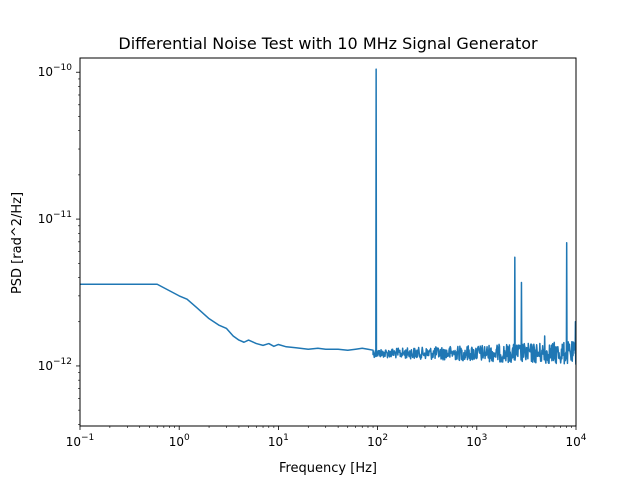  Describe the element at coordinates (476, 441) in the screenshot. I see `x-tick-label: 10³` at that location.